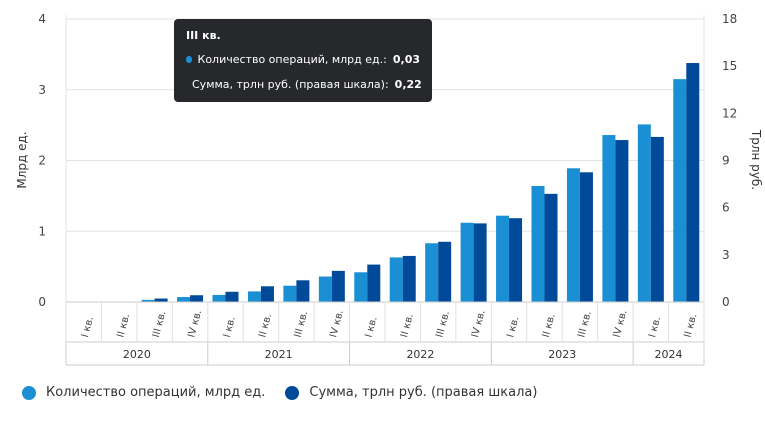  I want to click on tooltip-title: III кв., so click(203, 35).